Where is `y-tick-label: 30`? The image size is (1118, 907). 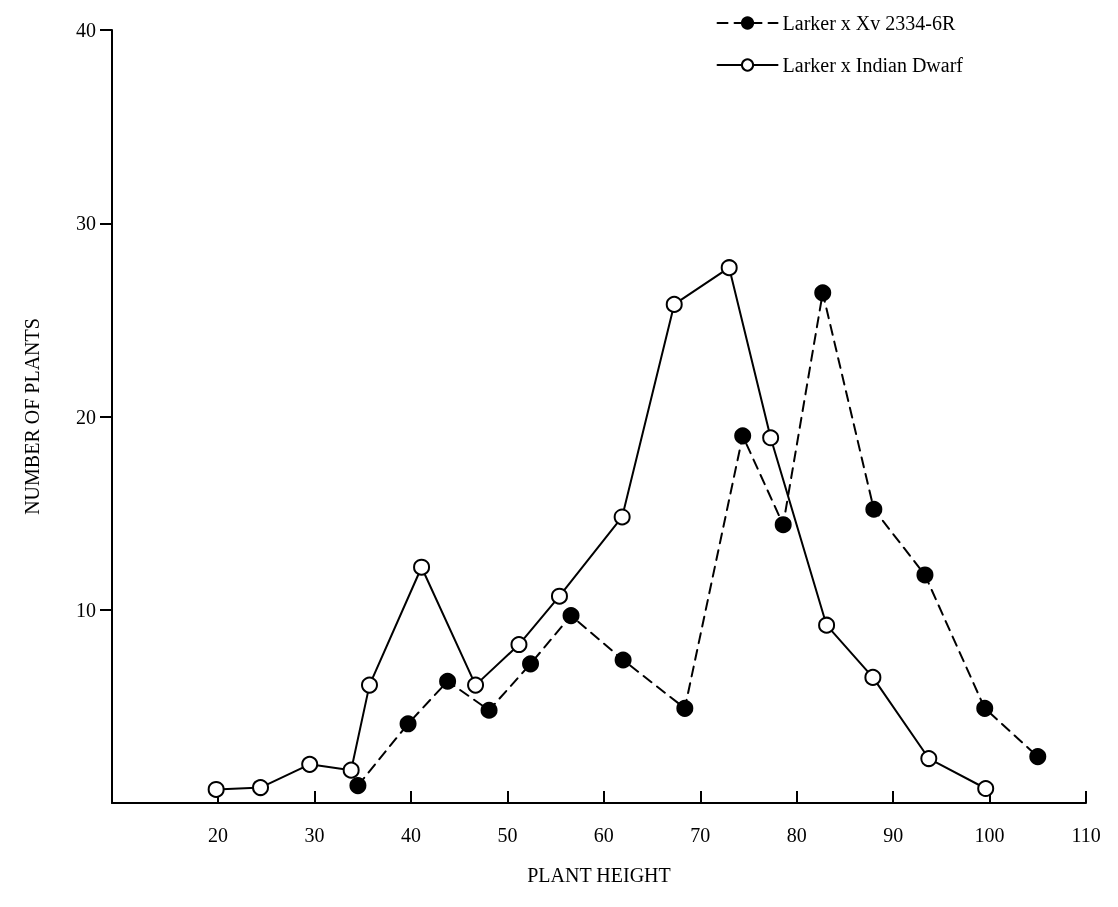
y-tick-label: 30 is located at coordinates (86, 223).